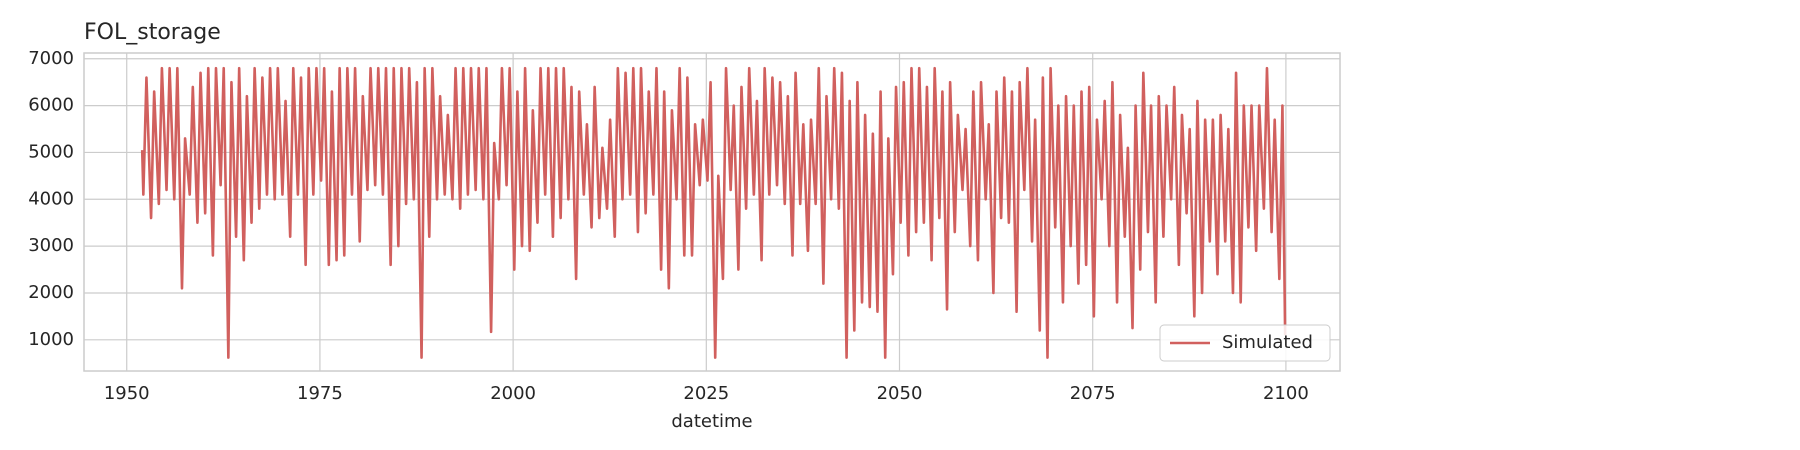 The height and width of the screenshot is (450, 1800). What do you see at coordinates (127, 393) in the screenshot?
I see `x-tick-label: 1950` at bounding box center [127, 393].